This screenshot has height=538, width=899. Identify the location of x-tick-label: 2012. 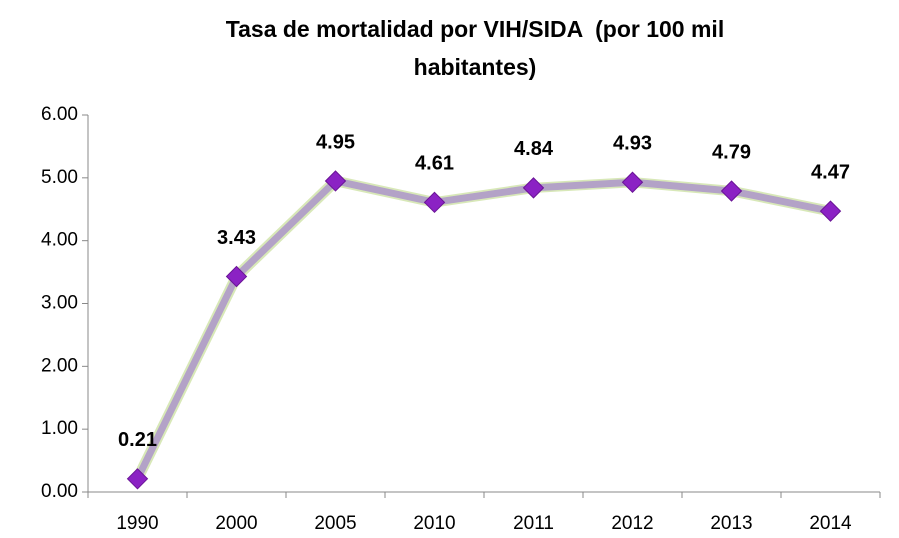
(632, 523).